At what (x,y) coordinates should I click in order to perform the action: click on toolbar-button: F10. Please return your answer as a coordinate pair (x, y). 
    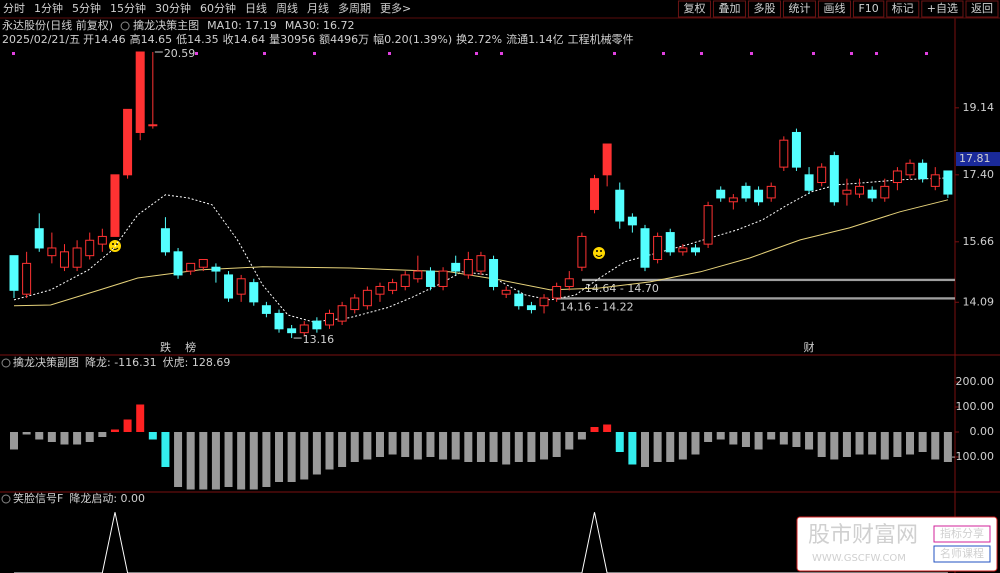
    Looking at the image, I should click on (868, 8).